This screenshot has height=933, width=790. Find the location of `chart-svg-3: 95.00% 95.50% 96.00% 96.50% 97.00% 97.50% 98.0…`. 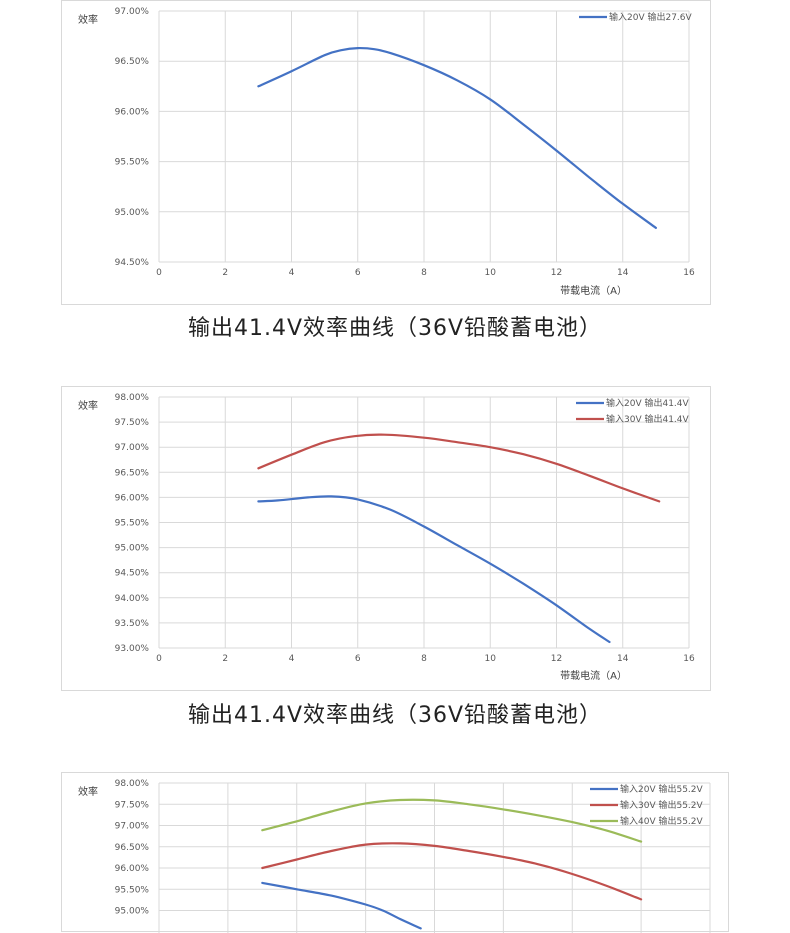

chart-svg-3: 95.00% 95.50% 96.00% 96.50% 97.00% 97.50% 98.0… is located at coordinates (394, 856).